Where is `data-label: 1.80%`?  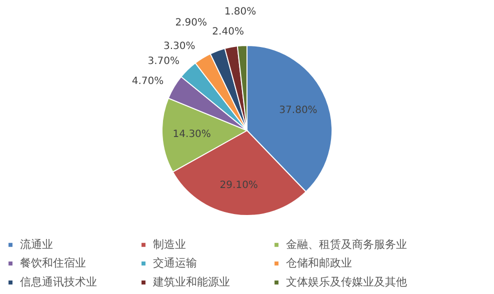
data-label: 1.80% is located at coordinates (240, 12).